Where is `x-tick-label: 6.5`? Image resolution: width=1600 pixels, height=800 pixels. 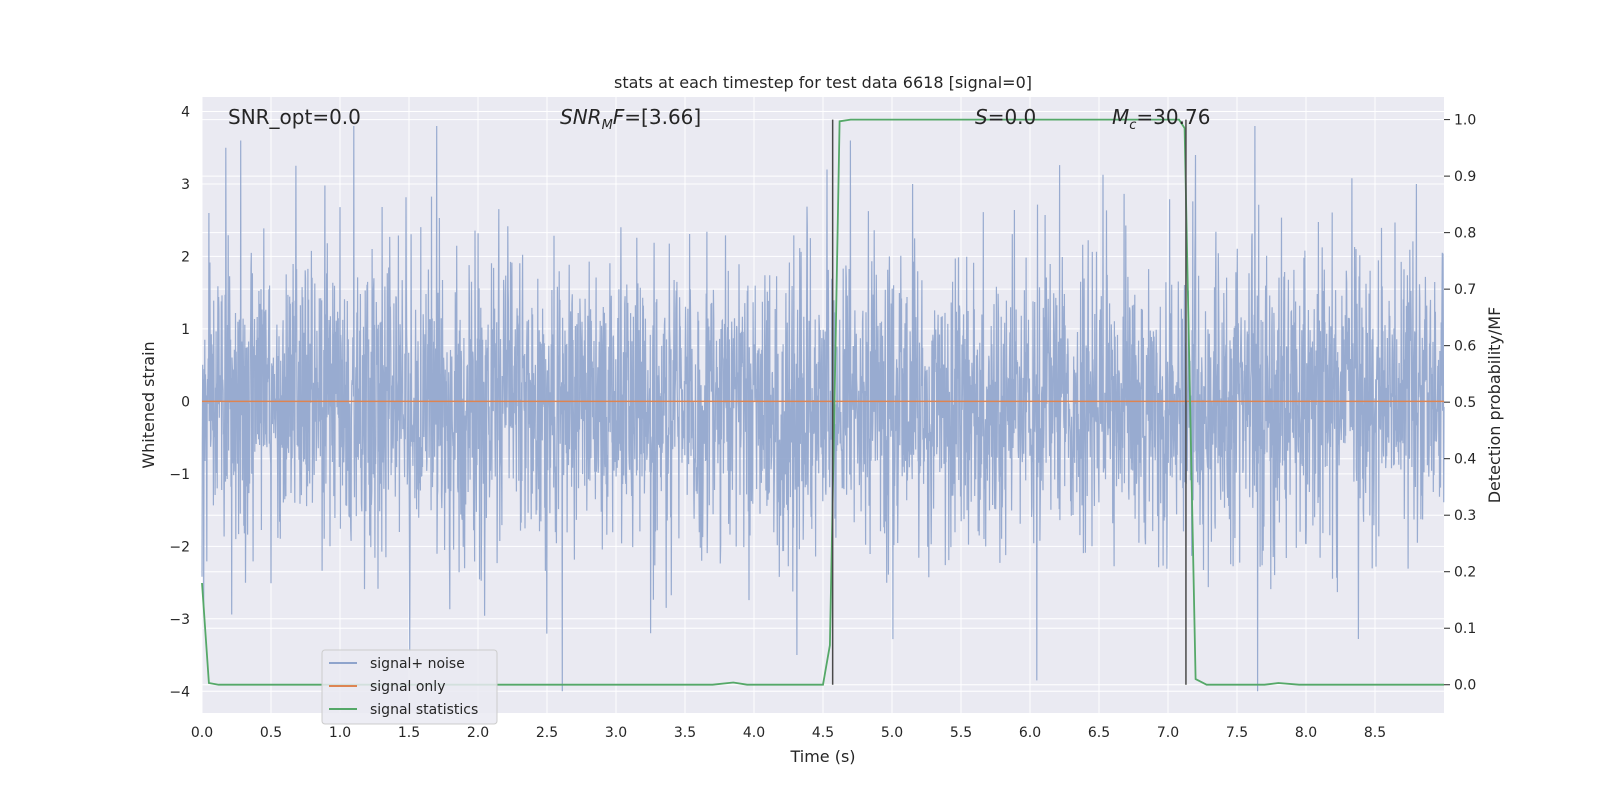 x-tick-label: 6.5 is located at coordinates (1099, 733).